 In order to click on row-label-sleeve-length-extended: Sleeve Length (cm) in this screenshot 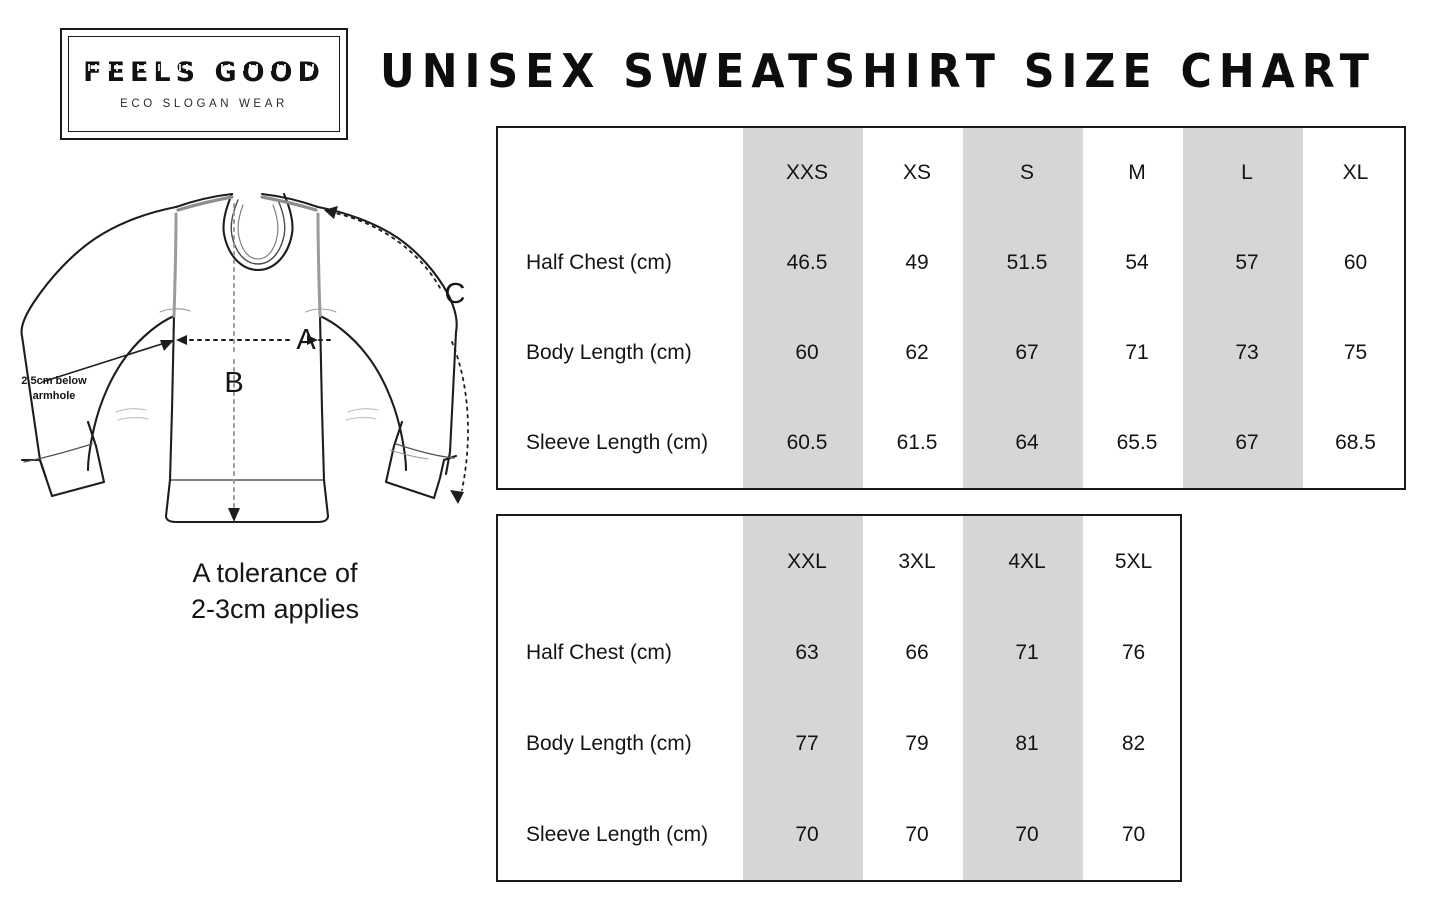, I will do `click(617, 834)`.